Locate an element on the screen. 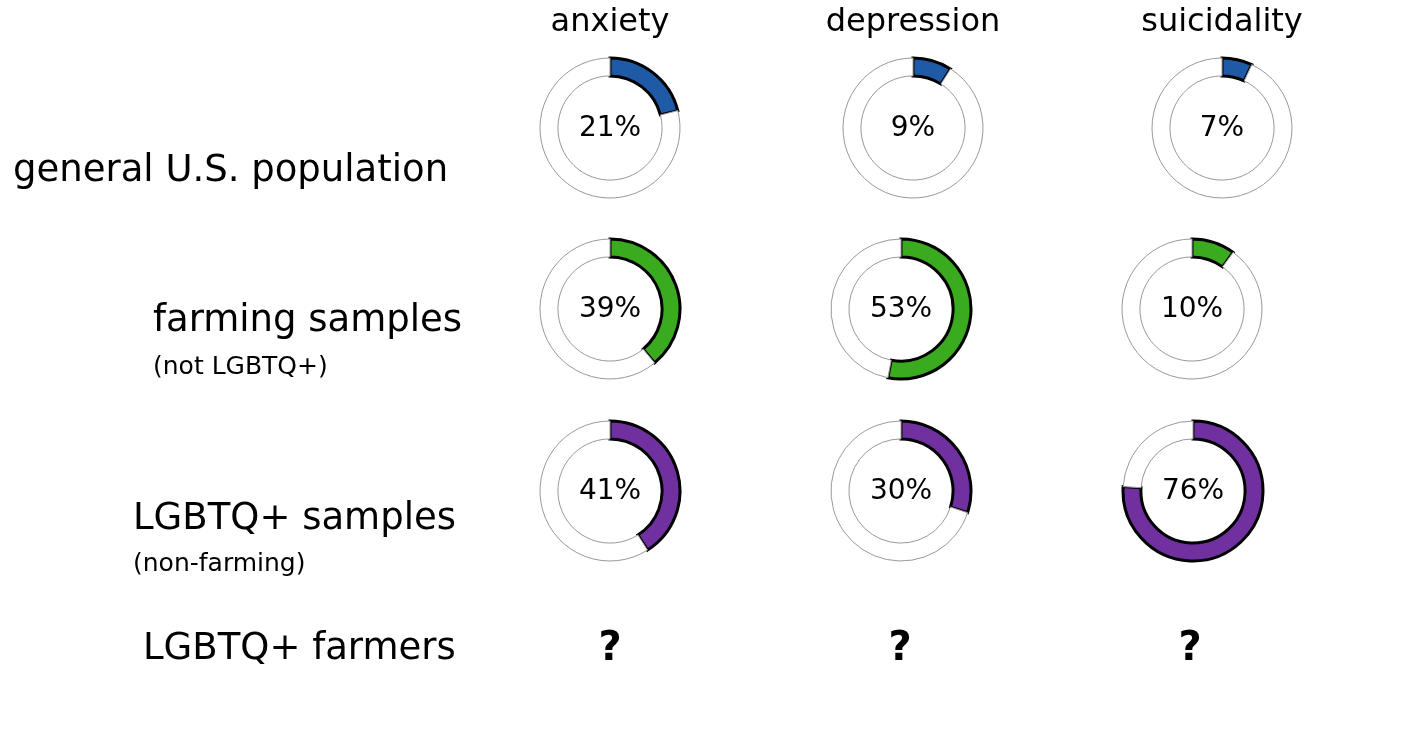 The height and width of the screenshot is (745, 1407). data-label: 76% is located at coordinates (1193, 489).